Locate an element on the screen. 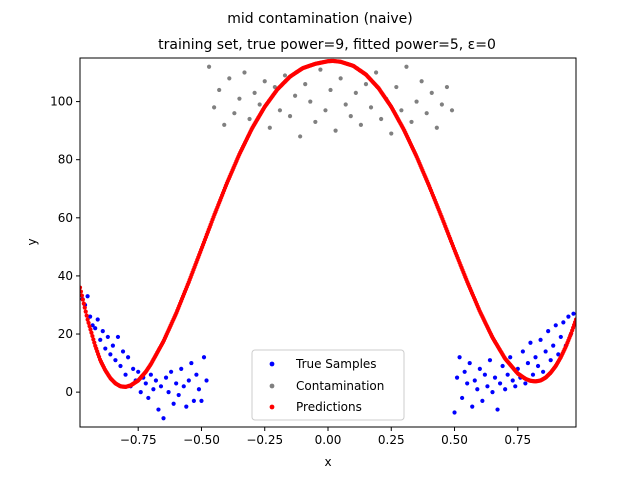  x-tick-label: −0.25 is located at coordinates (264, 440).